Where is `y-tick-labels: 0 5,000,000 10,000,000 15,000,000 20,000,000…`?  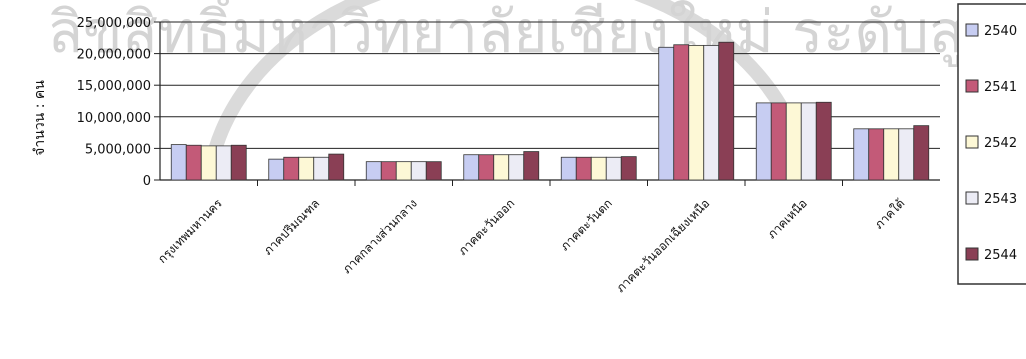 y-tick-labels: 0 5,000,000 10,000,000 15,000,000 20,000,000… is located at coordinates (114, 102).